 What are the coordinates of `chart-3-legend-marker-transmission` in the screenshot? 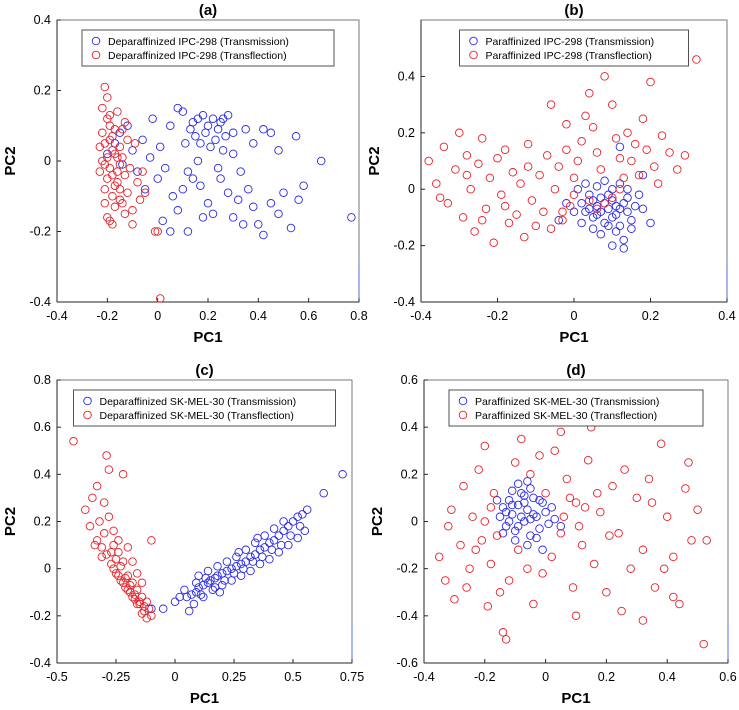 It's located at (87, 401).